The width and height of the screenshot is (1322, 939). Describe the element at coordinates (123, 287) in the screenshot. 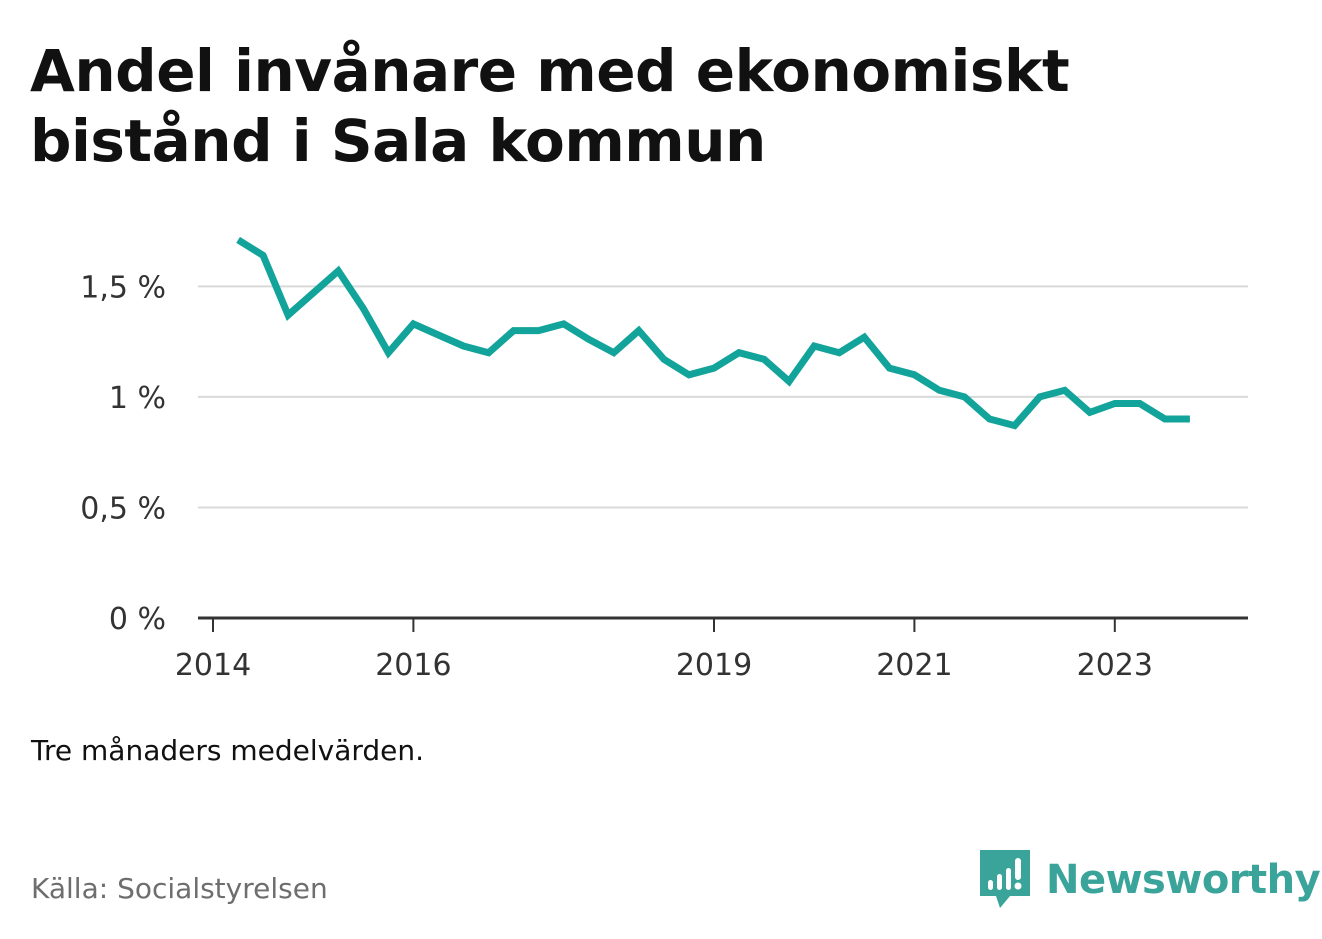

I see `y-tick-label: 1,5 %` at that location.